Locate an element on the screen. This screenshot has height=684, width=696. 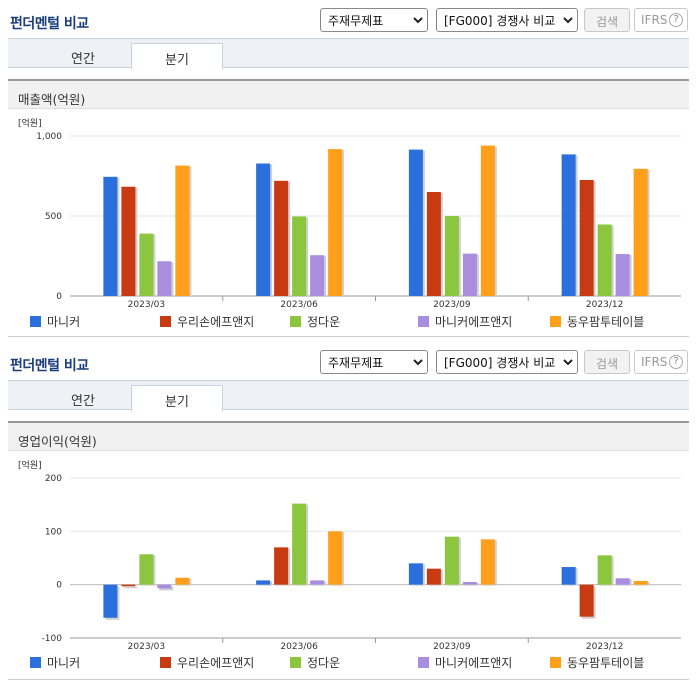
y-tick-label: 200 is located at coordinates (53, 479).